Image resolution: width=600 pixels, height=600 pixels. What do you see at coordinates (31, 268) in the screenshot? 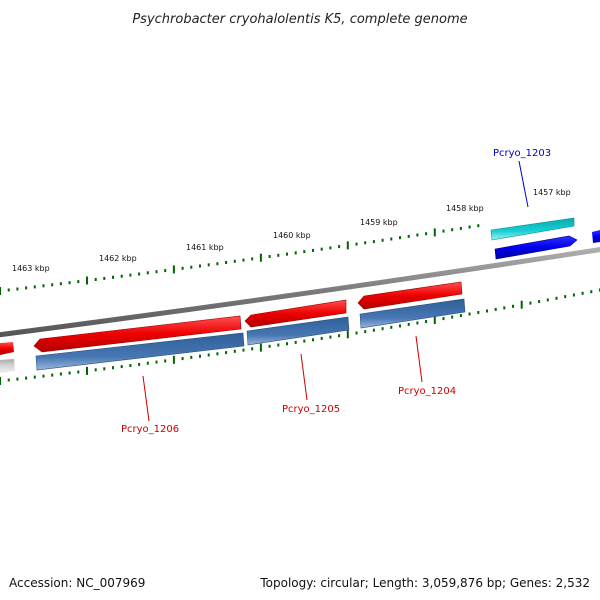
I see `tick-label-1463: 1463 kbp` at bounding box center [31, 268].